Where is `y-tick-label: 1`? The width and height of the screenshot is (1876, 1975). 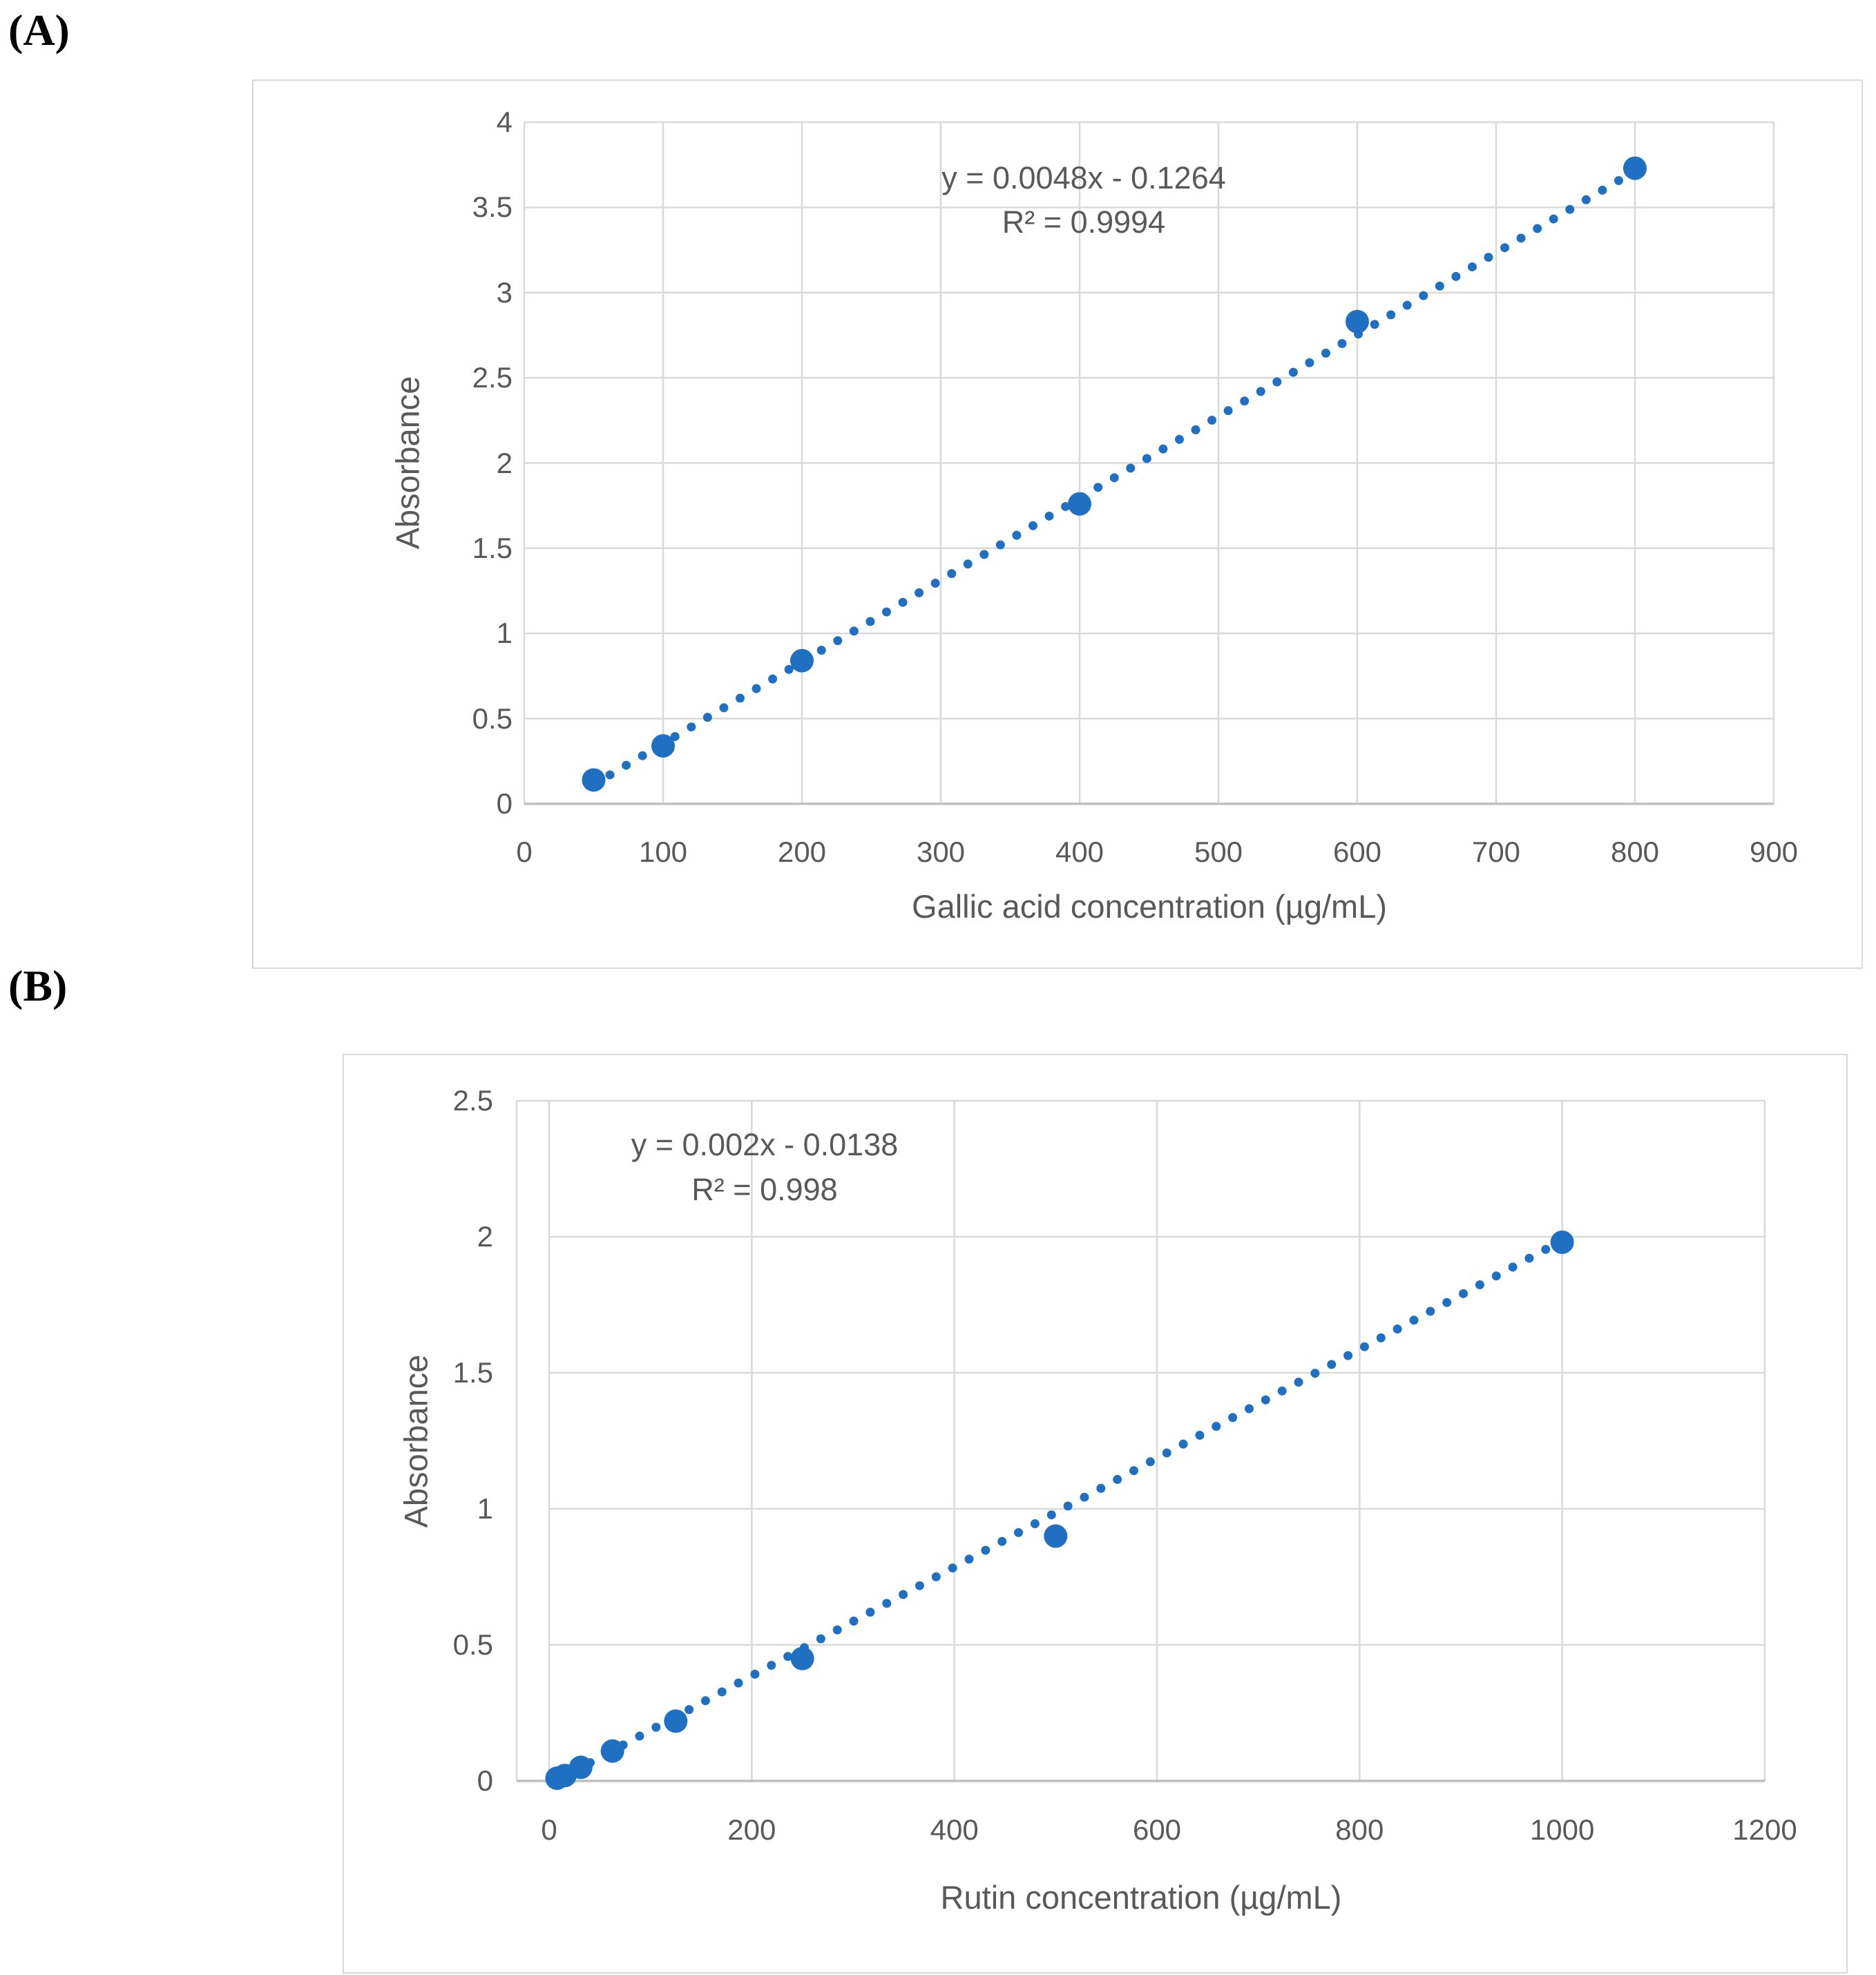 y-tick-label: 1 is located at coordinates (485, 1508).